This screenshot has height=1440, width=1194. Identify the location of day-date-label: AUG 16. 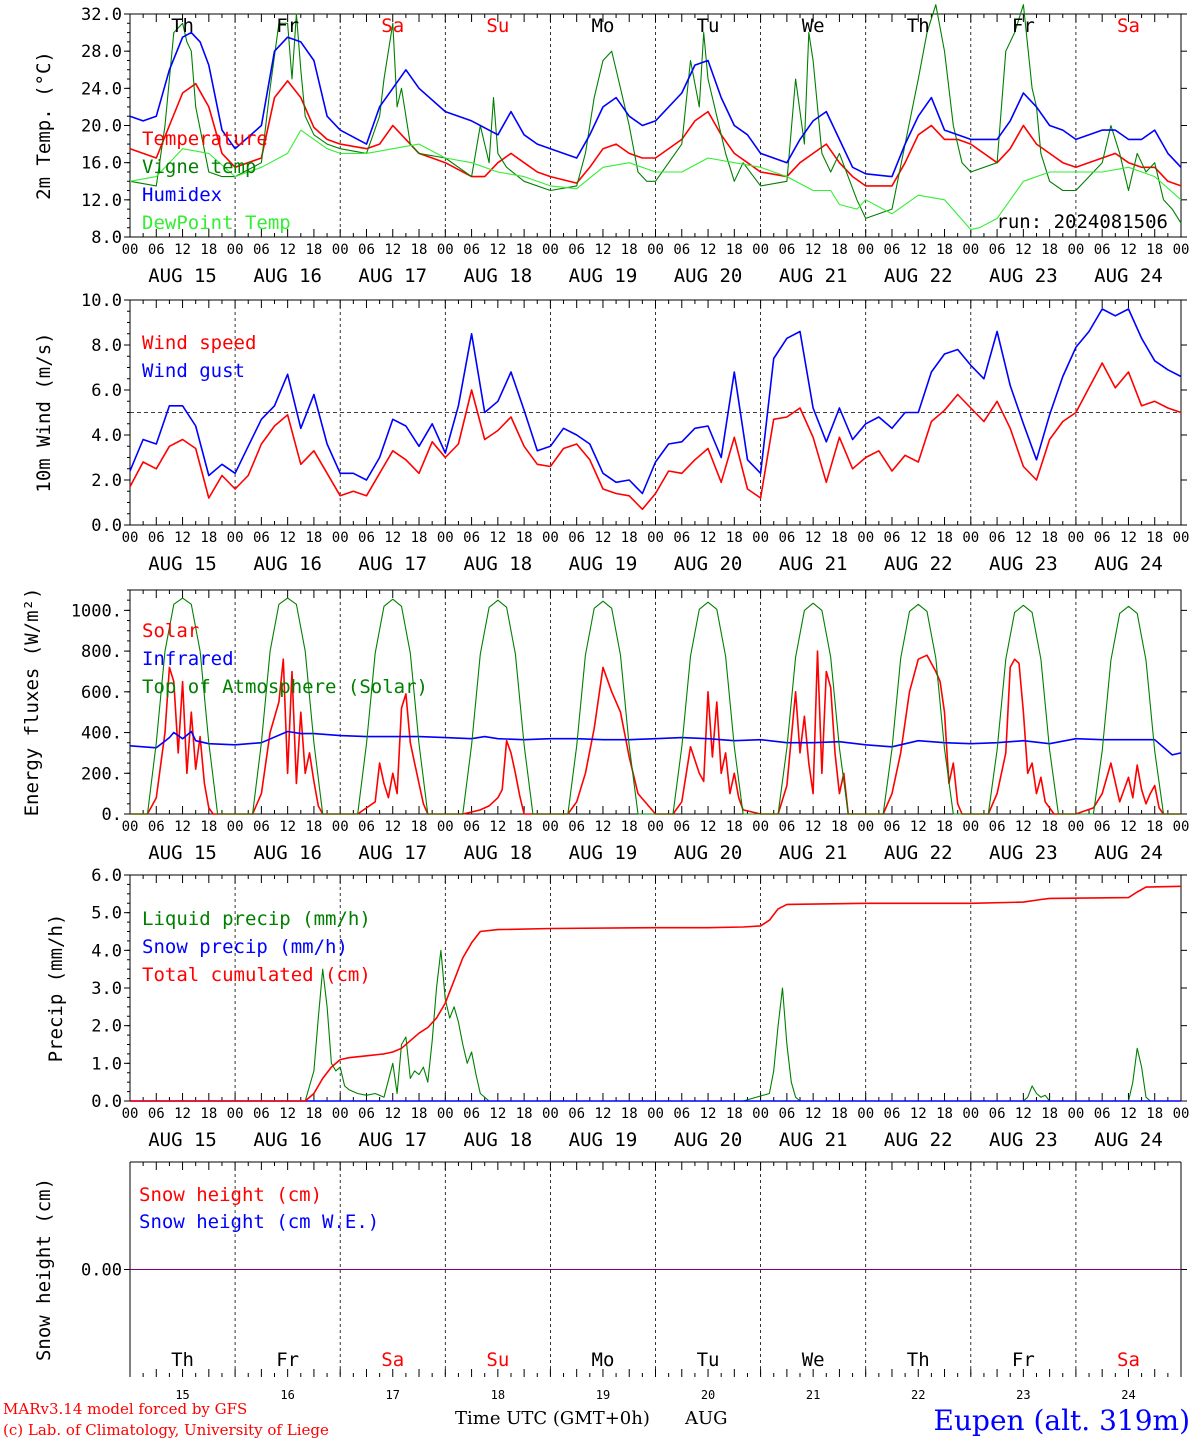
(287, 1140).